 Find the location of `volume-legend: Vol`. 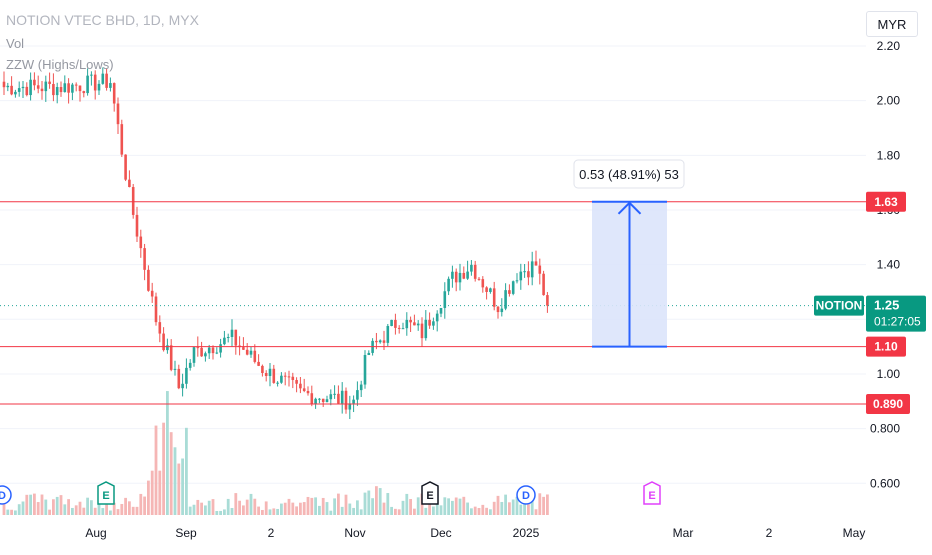

volume-legend: Vol is located at coordinates (15, 43).